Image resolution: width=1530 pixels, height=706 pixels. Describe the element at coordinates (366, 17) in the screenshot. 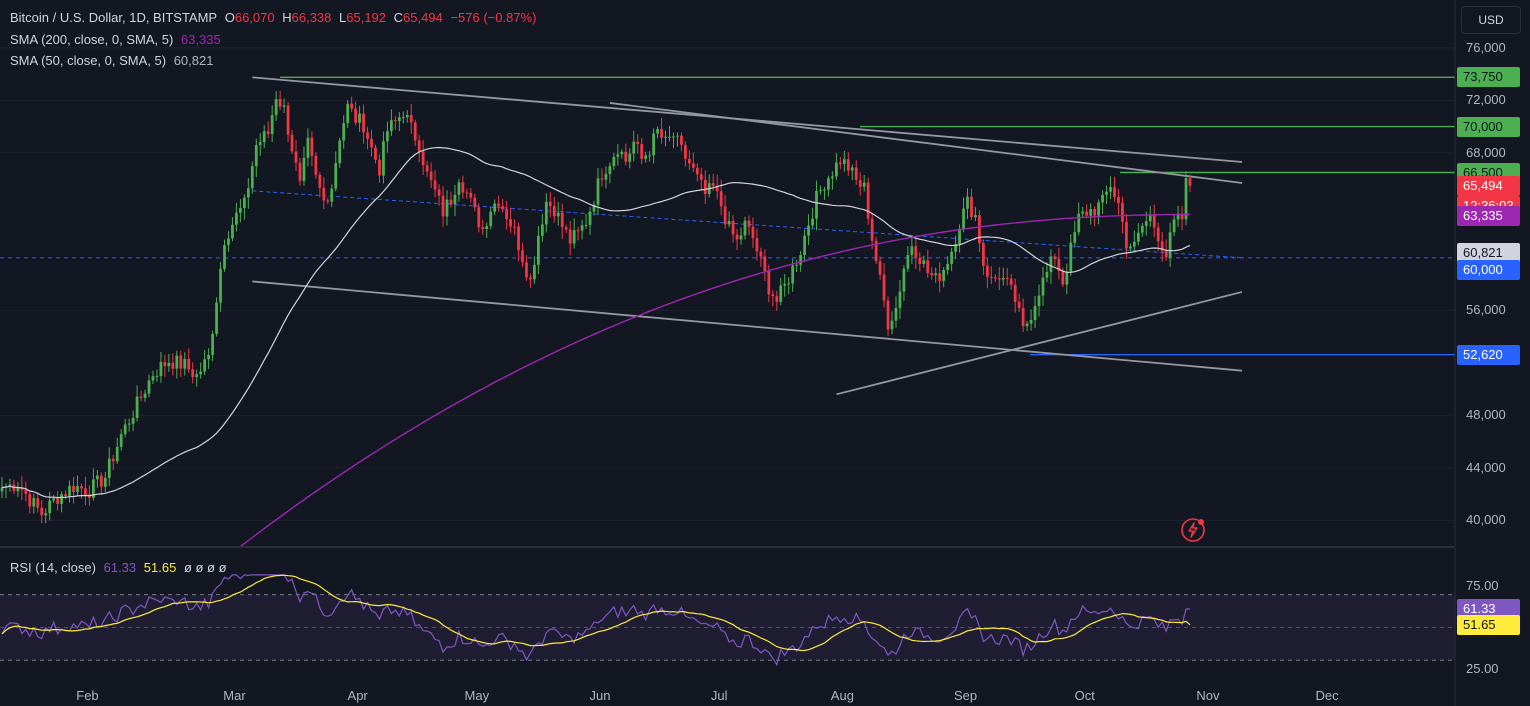

I see `low-value: 65,192` at that location.